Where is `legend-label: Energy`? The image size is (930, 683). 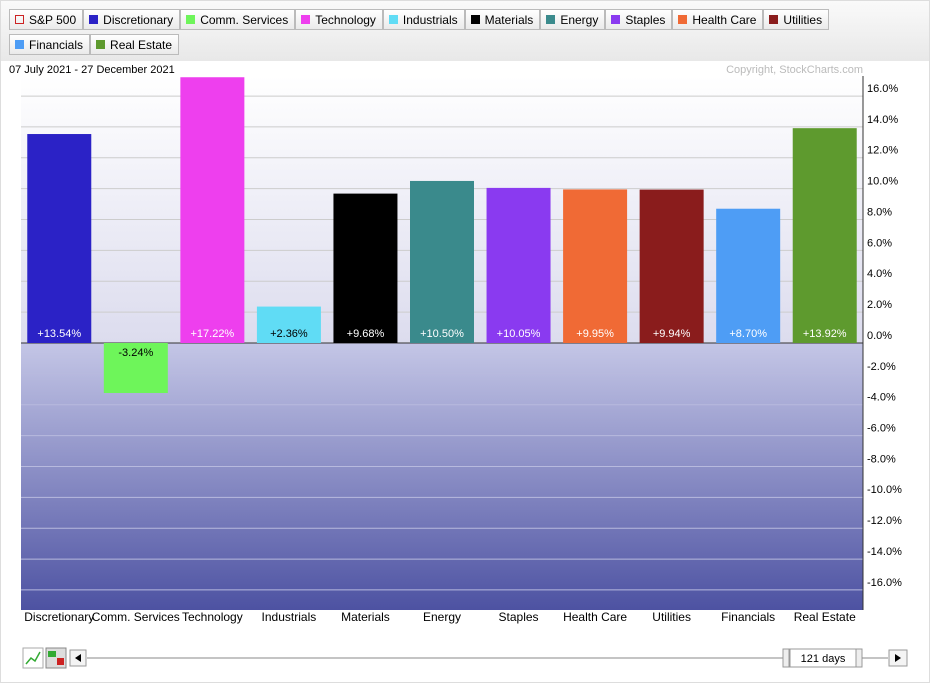
legend-label: Energy is located at coordinates (579, 19).